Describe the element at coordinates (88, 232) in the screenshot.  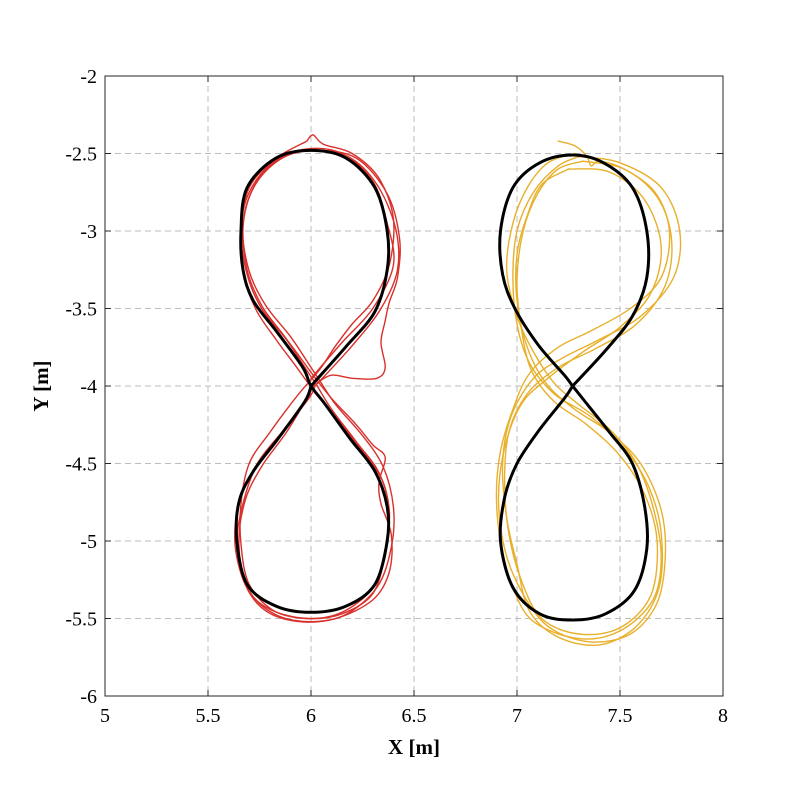
I see `y-tick-label: -3` at that location.